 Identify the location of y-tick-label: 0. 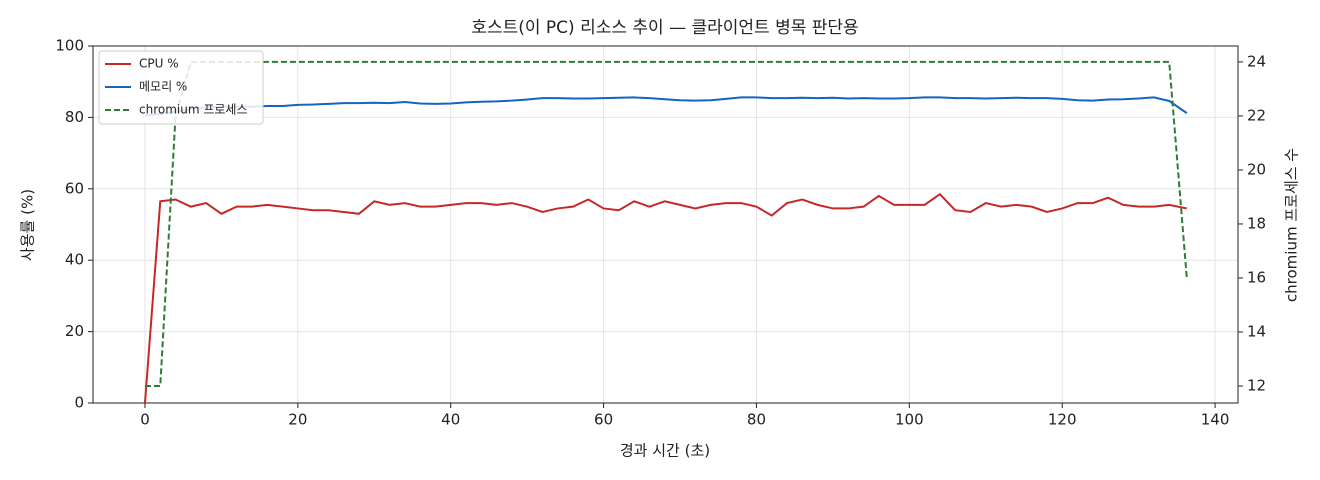
(79, 403).